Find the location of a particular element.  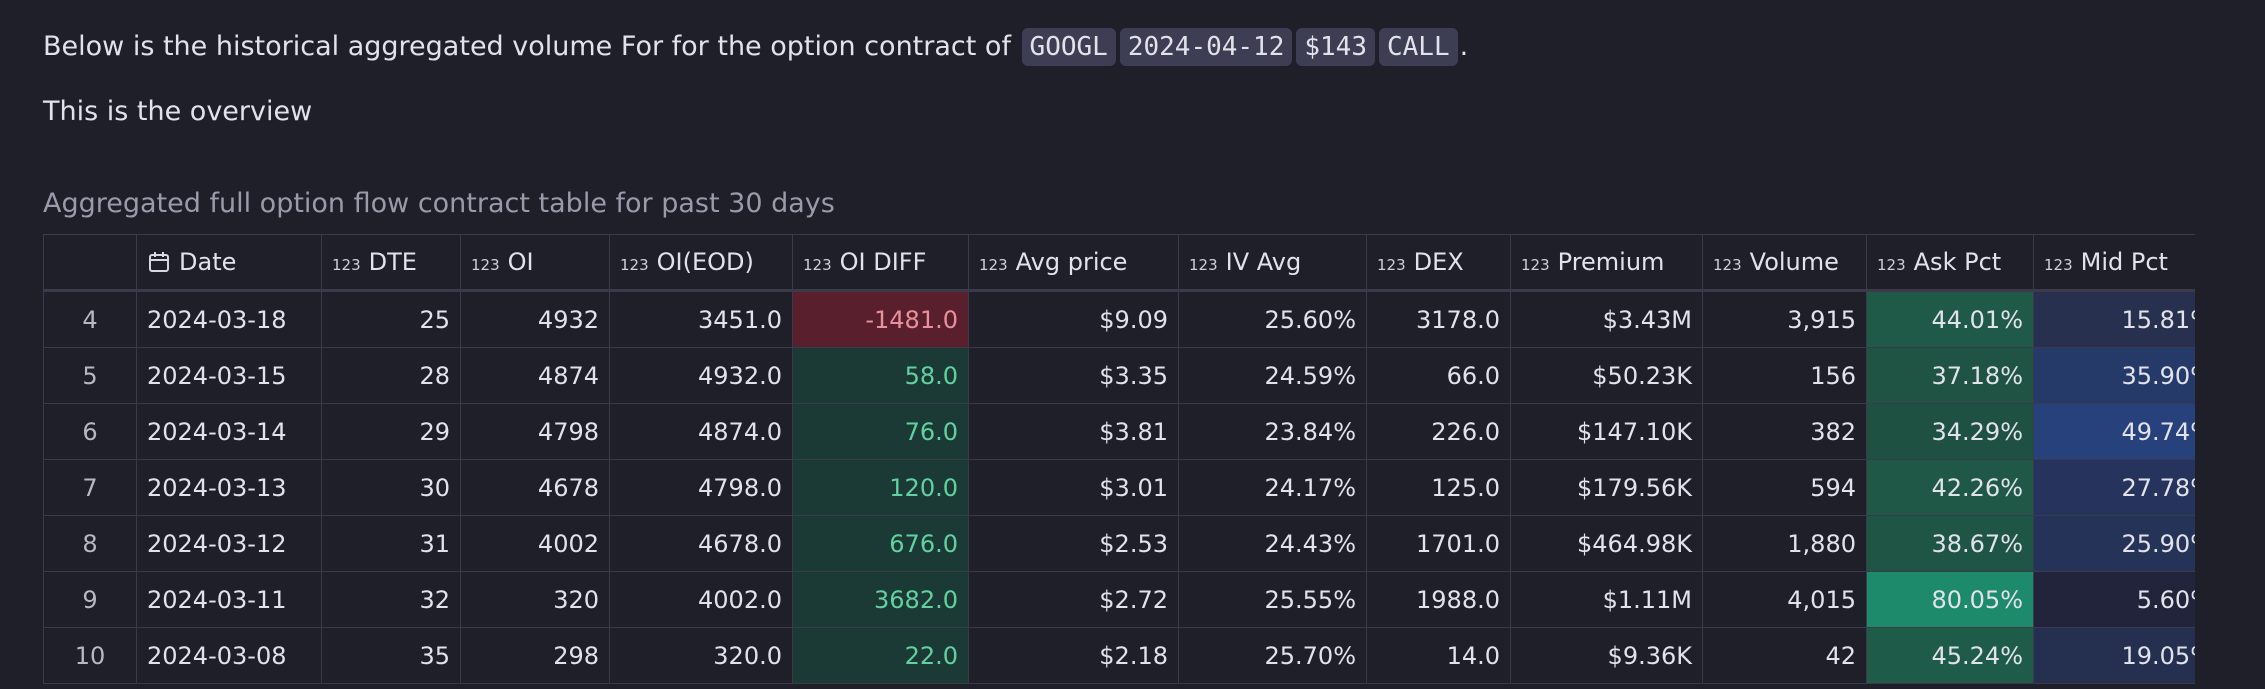

table-cell: 594 is located at coordinates (1784, 487).